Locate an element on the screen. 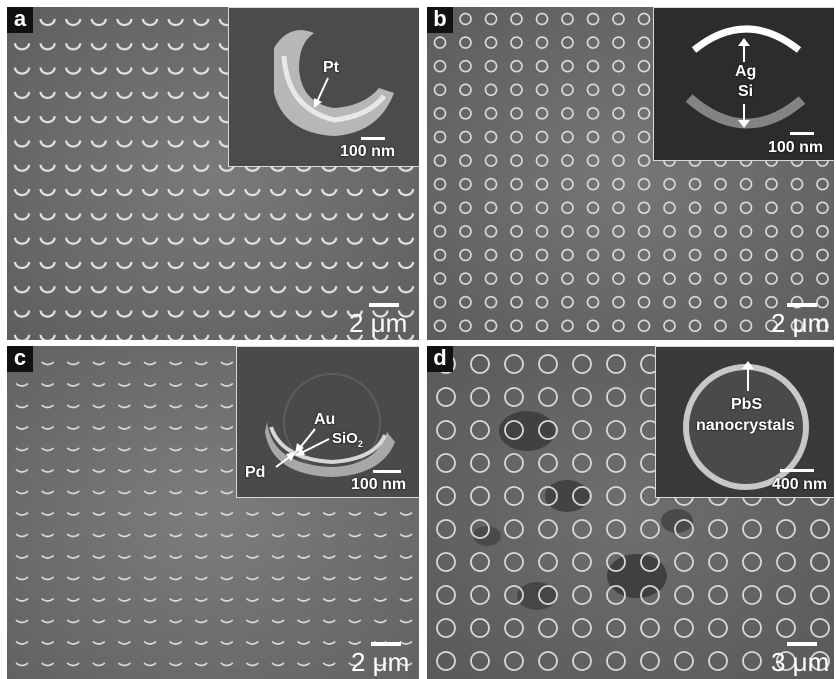  scale-label-b: 2 μm is located at coordinates (800, 323).